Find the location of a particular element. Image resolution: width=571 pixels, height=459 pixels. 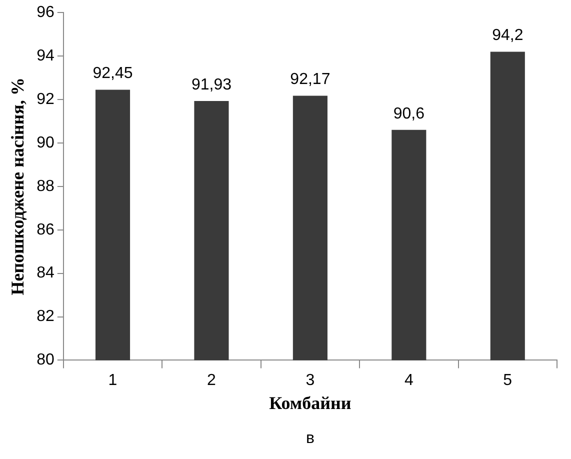

y-tick-label: 82 is located at coordinates (45, 317).